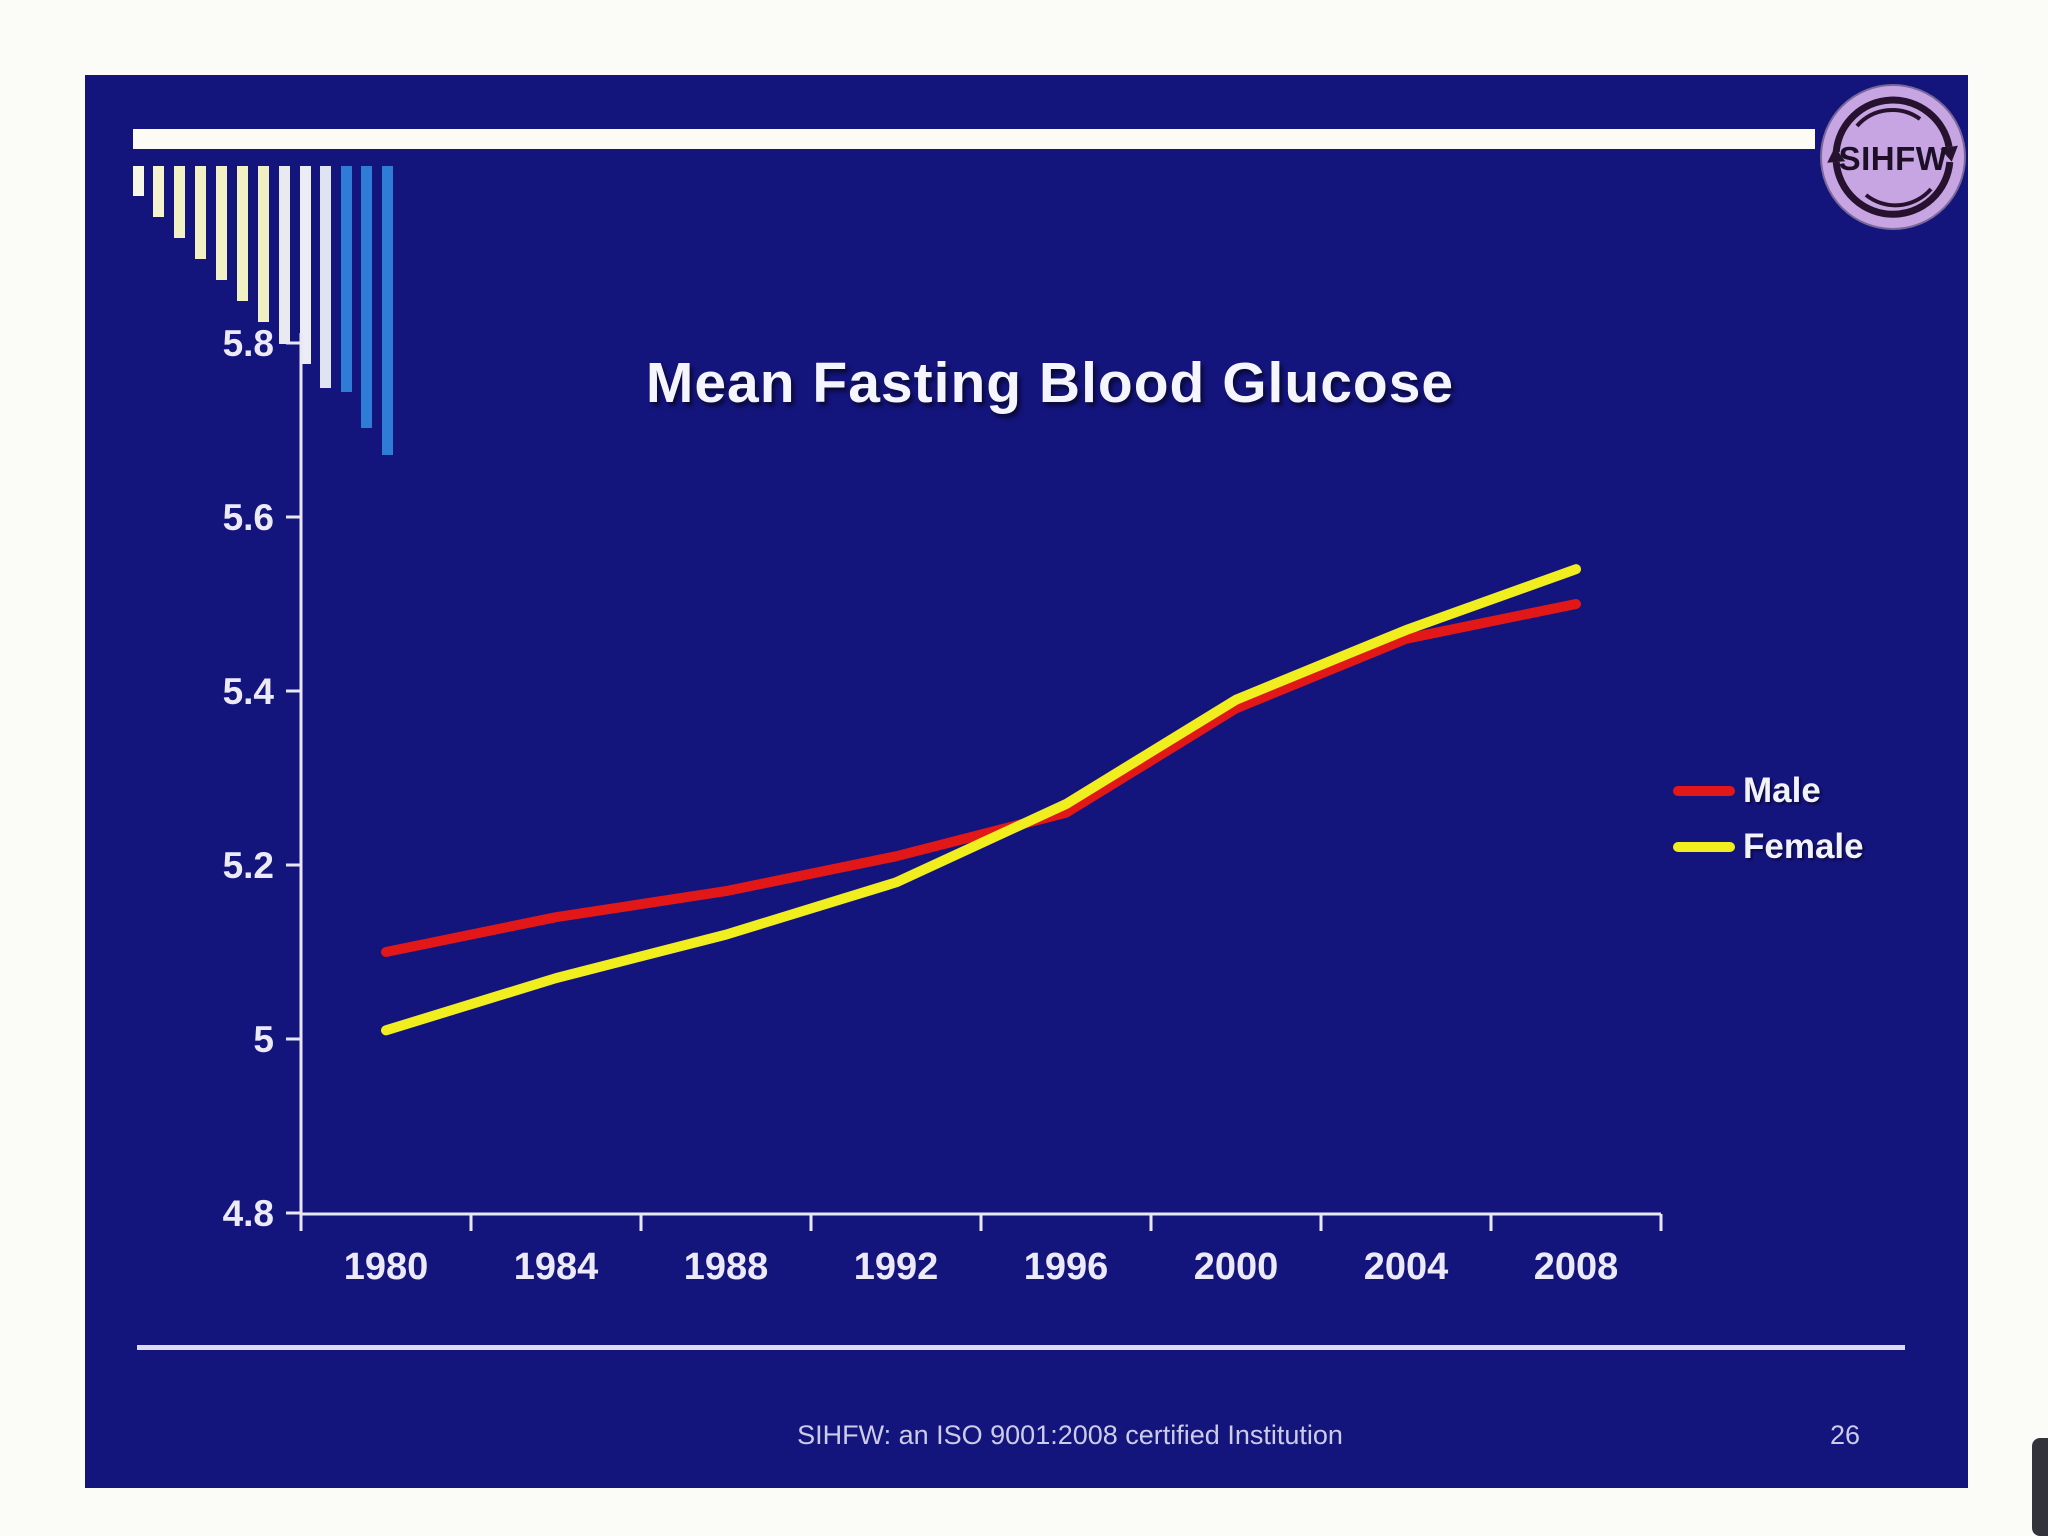 The height and width of the screenshot is (1536, 2048). What do you see at coordinates (1066, 1267) in the screenshot?
I see `x-tick-label: 1996` at bounding box center [1066, 1267].